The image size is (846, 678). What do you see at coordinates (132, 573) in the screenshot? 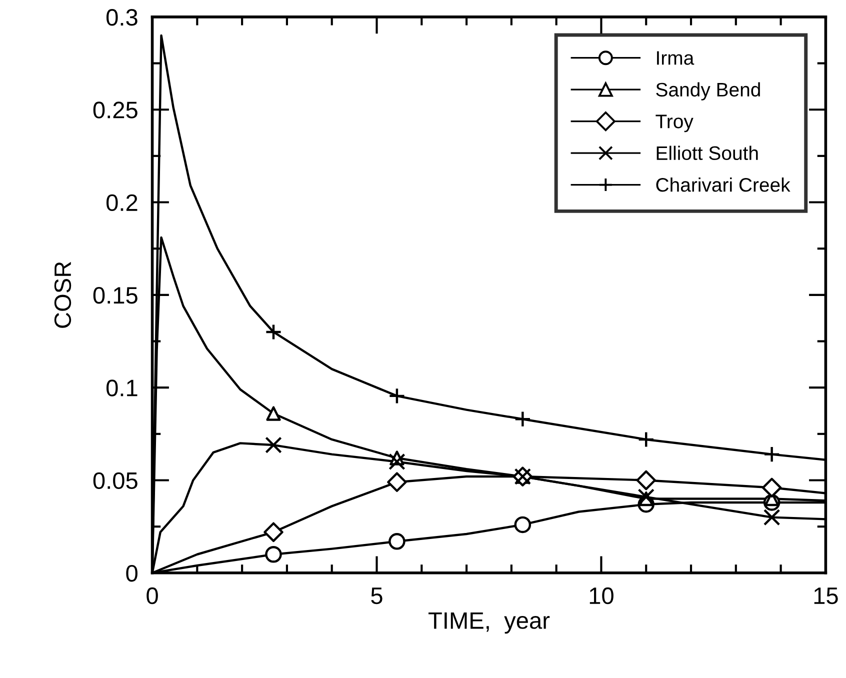
I see `y-tick-label: 0` at bounding box center [132, 573].